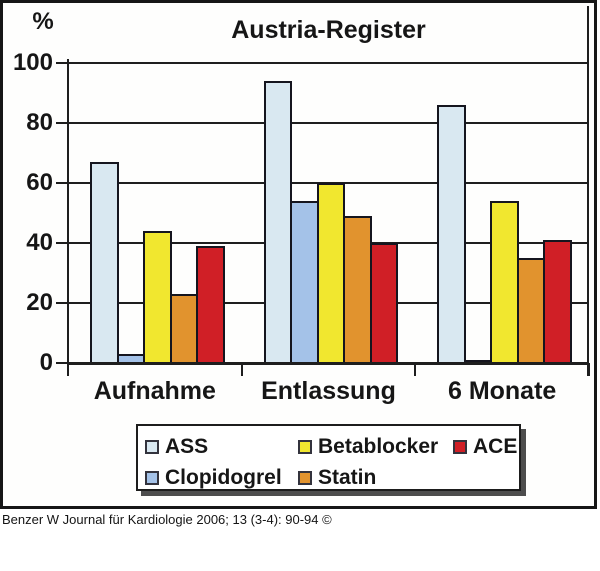 This screenshot has height=571, width=600. Describe the element at coordinates (328, 391) in the screenshot. I see `category-label: Entlassung` at that location.